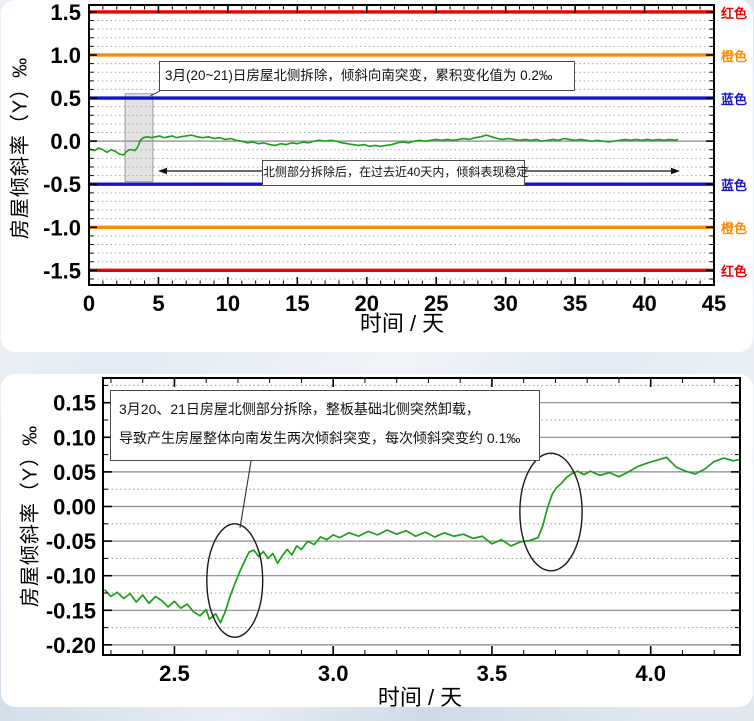  What do you see at coordinates (299, 409) in the screenshot?
I see `bottom-annotation-line-1: 3月20、21日房屋北侧部分拆除，整板基础北侧突然卸载，` at bounding box center [299, 409].